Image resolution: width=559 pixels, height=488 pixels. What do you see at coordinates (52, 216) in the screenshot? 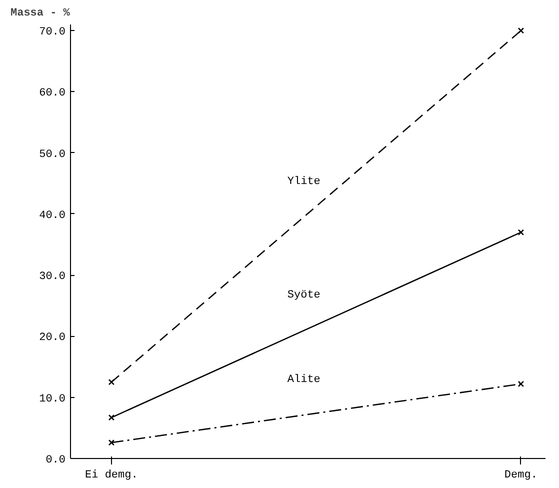
I see `y-tick-label: 40.0` at bounding box center [52, 216].